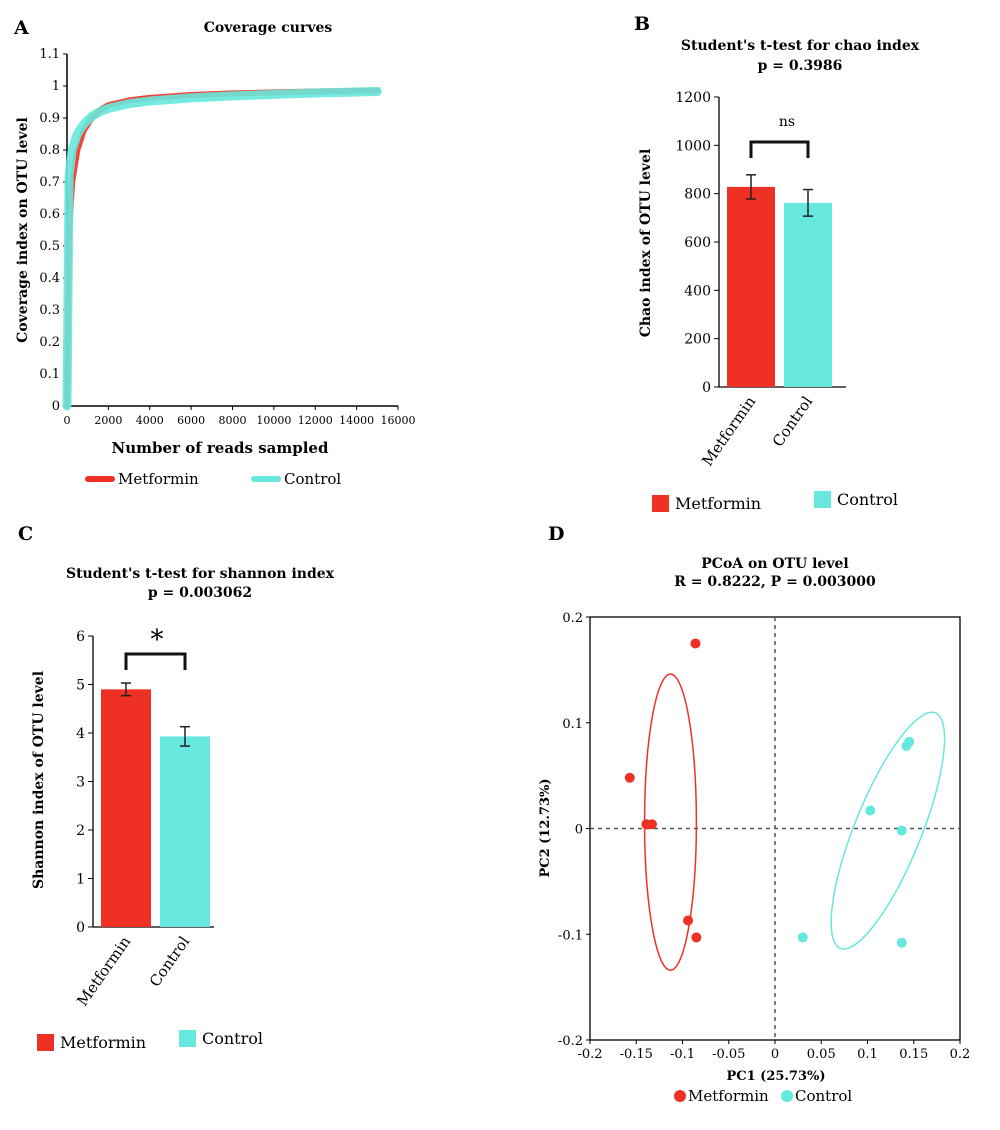 The height and width of the screenshot is (1130, 1000). What do you see at coordinates (821, 1054) in the screenshot?
I see `chart-d-x-tick-label: 0.05` at bounding box center [821, 1054].